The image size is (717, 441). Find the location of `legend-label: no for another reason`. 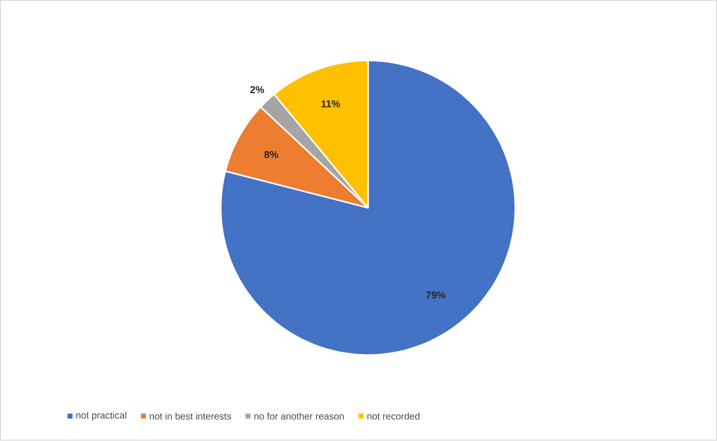

legend-label: no for another reason is located at coordinates (299, 416).